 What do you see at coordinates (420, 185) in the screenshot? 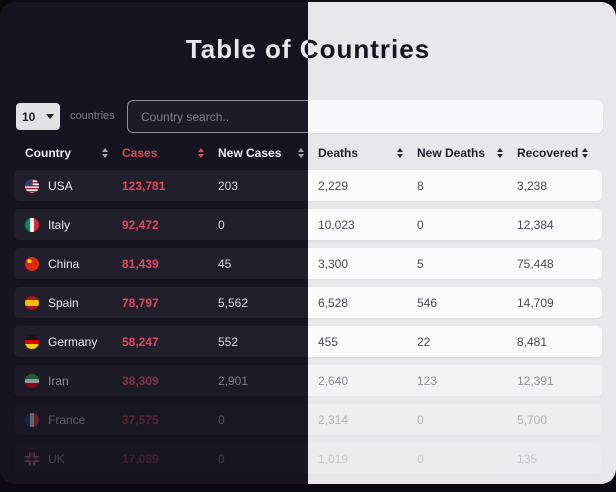
I see `new-deaths-value: 8` at bounding box center [420, 185].